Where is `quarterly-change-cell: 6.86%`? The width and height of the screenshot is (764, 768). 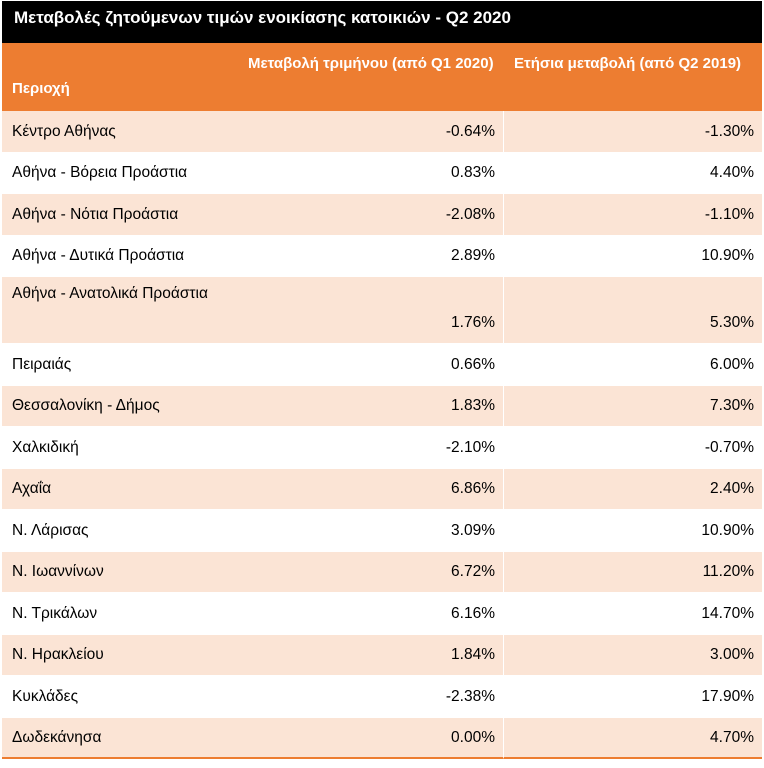 quarterly-change-cell: 6.86% is located at coordinates (371, 489).